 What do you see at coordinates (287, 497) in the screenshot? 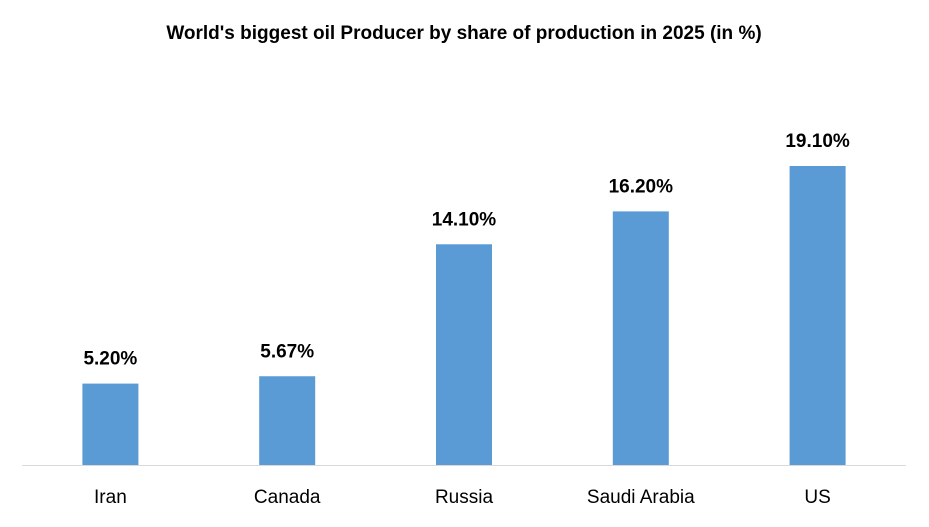
I see `x-tick-label: Canada` at bounding box center [287, 497].